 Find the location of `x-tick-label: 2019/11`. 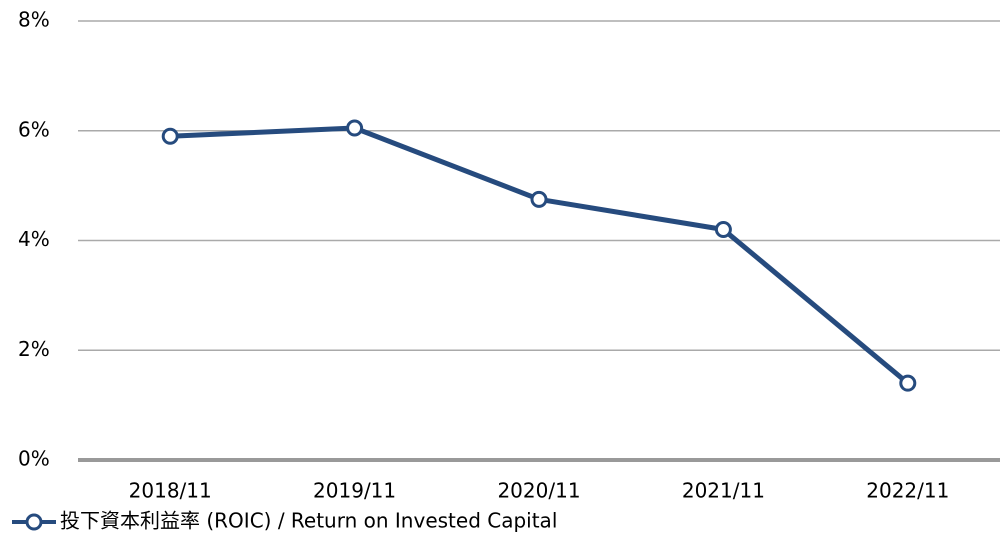

x-tick-label: 2019/11 is located at coordinates (354, 491).